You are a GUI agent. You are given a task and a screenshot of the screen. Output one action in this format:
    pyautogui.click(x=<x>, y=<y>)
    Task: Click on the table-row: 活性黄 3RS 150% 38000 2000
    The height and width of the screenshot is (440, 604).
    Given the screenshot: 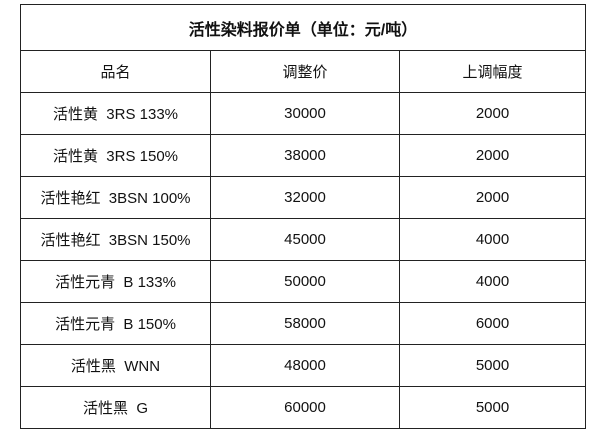 What is the action you would take?
    pyautogui.click(x=303, y=155)
    